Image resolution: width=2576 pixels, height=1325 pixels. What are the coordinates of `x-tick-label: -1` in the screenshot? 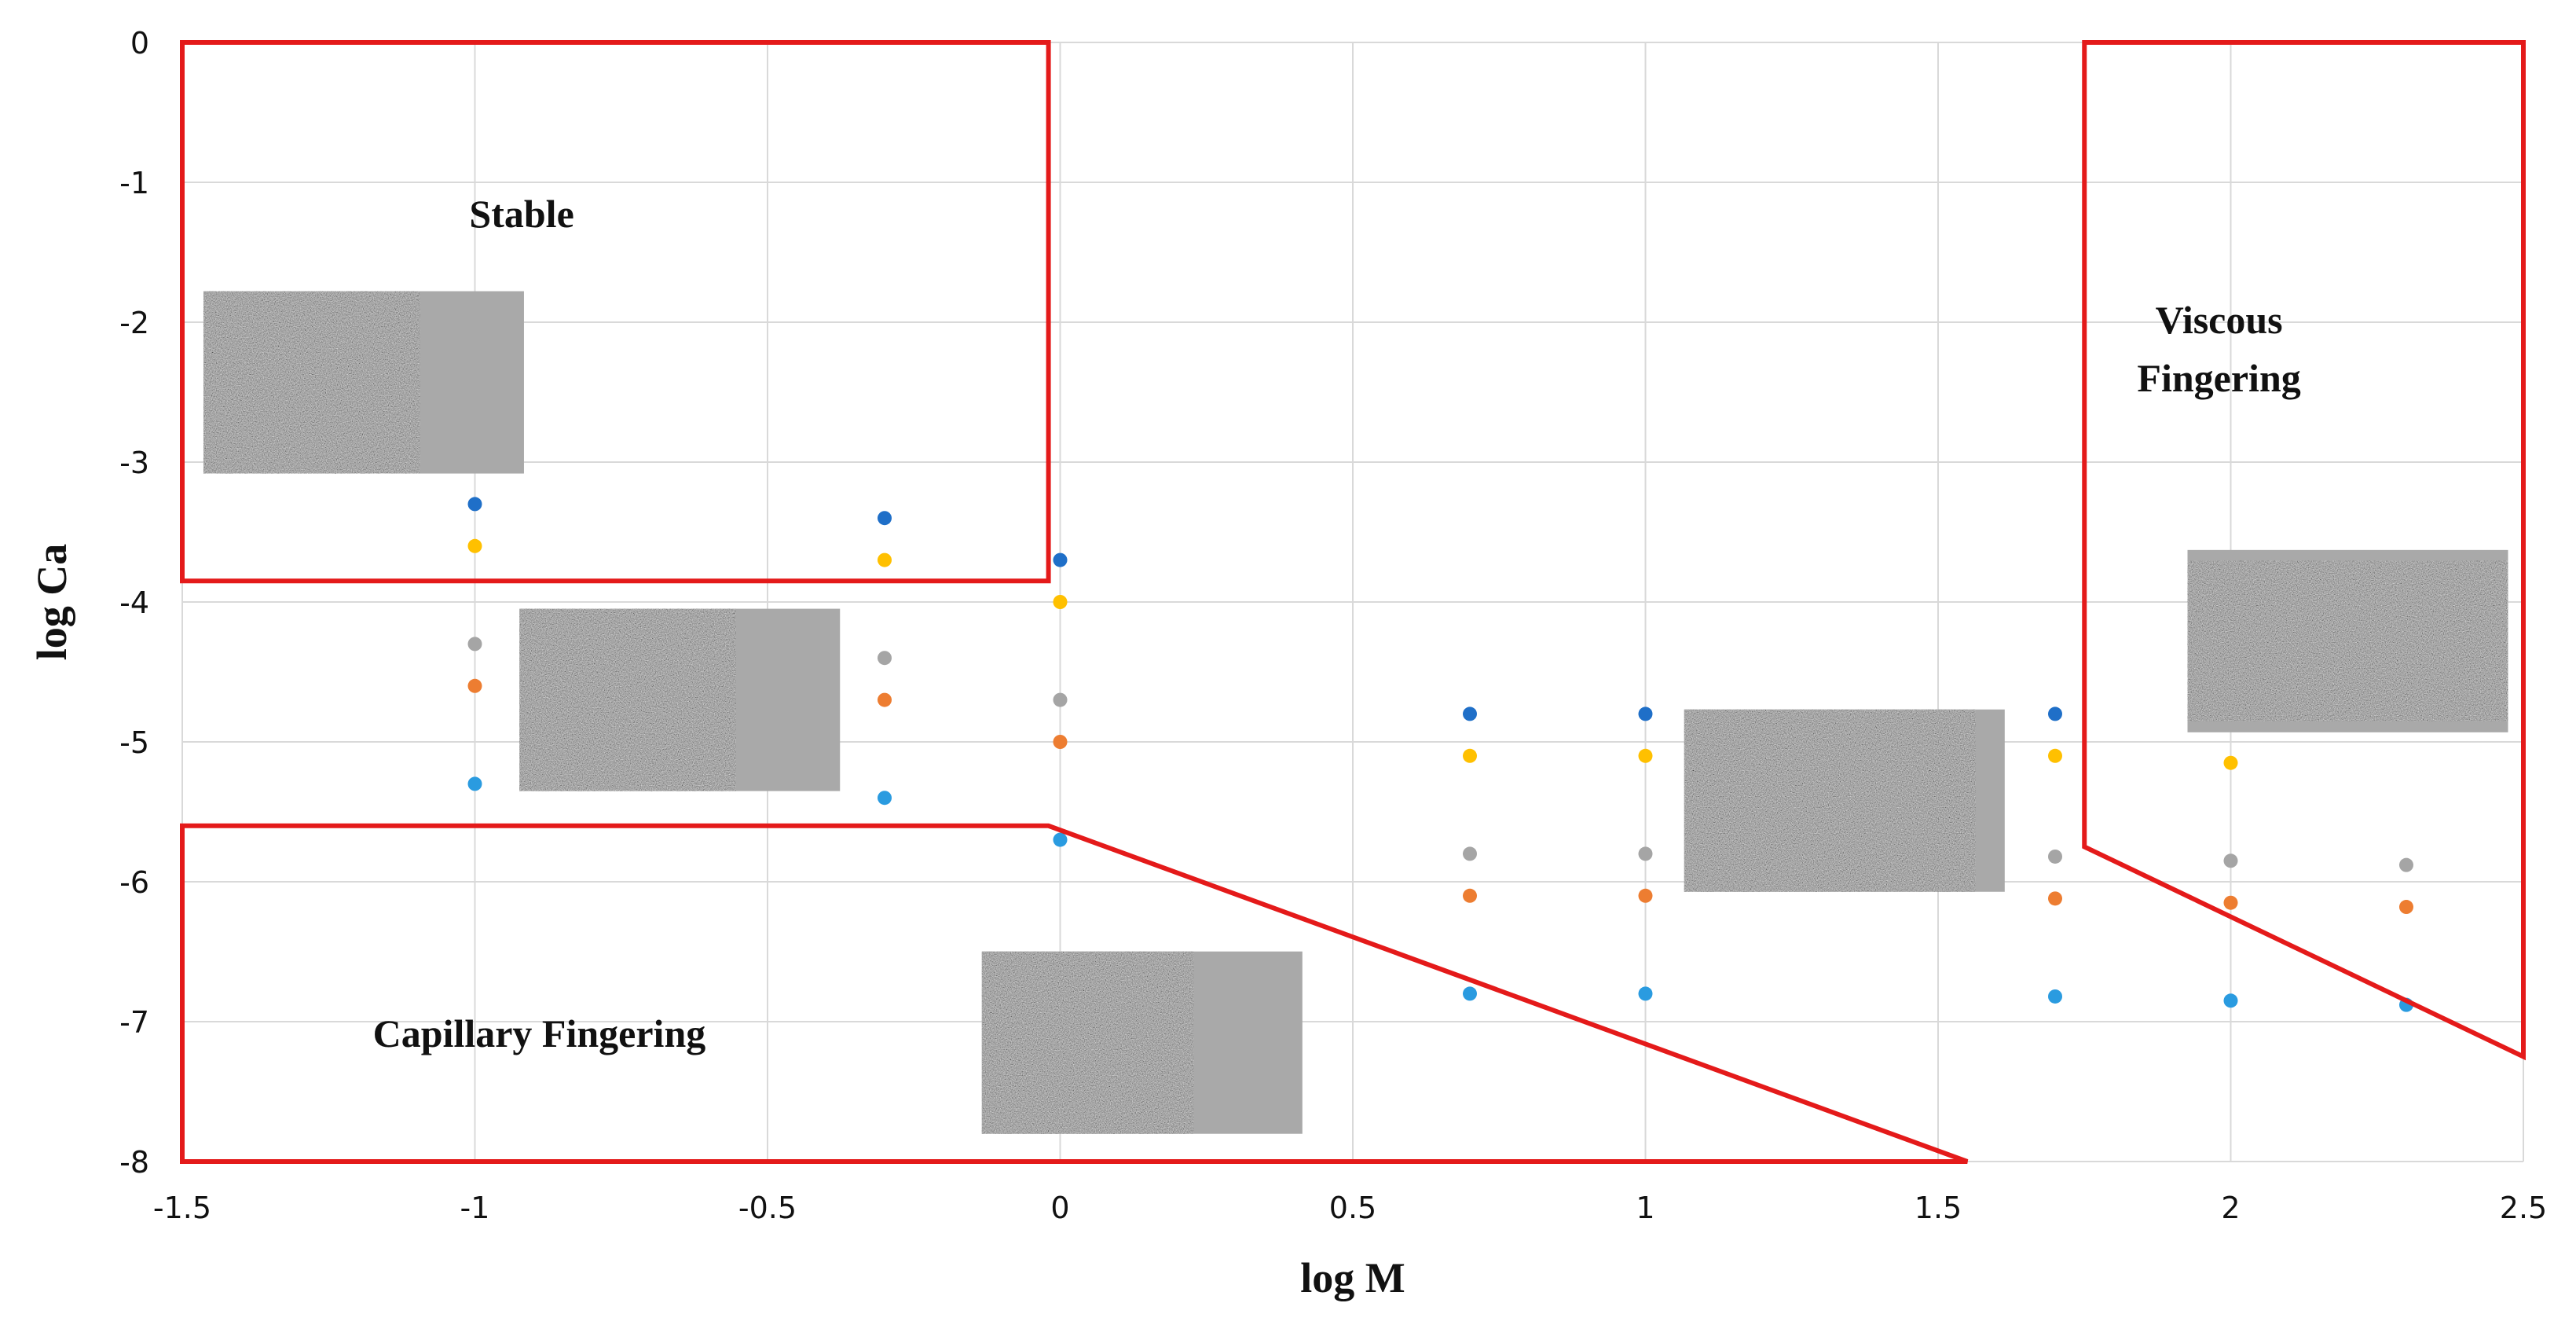 It's located at (475, 1208).